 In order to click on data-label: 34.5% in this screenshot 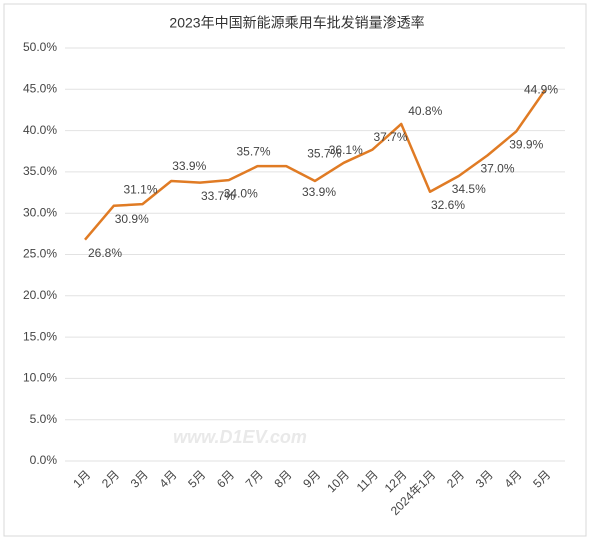, I will do `click(469, 189)`.